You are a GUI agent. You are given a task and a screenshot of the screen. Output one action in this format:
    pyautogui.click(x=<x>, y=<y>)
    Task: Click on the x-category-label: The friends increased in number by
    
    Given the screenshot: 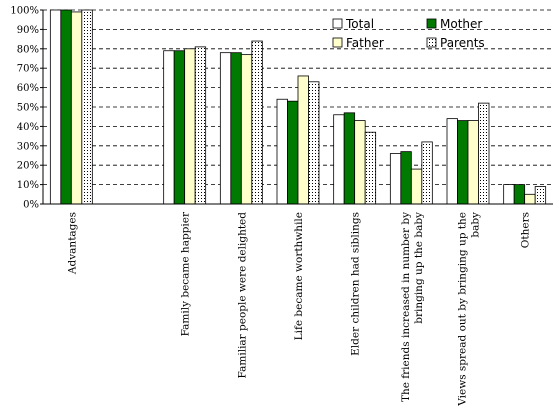 What is the action you would take?
    pyautogui.click(x=406, y=307)
    